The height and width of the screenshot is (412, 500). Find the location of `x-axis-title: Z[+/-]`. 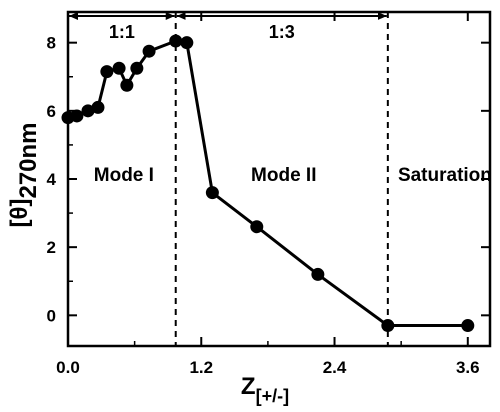

x-axis-title: Z[+/-] is located at coordinates (265, 389).